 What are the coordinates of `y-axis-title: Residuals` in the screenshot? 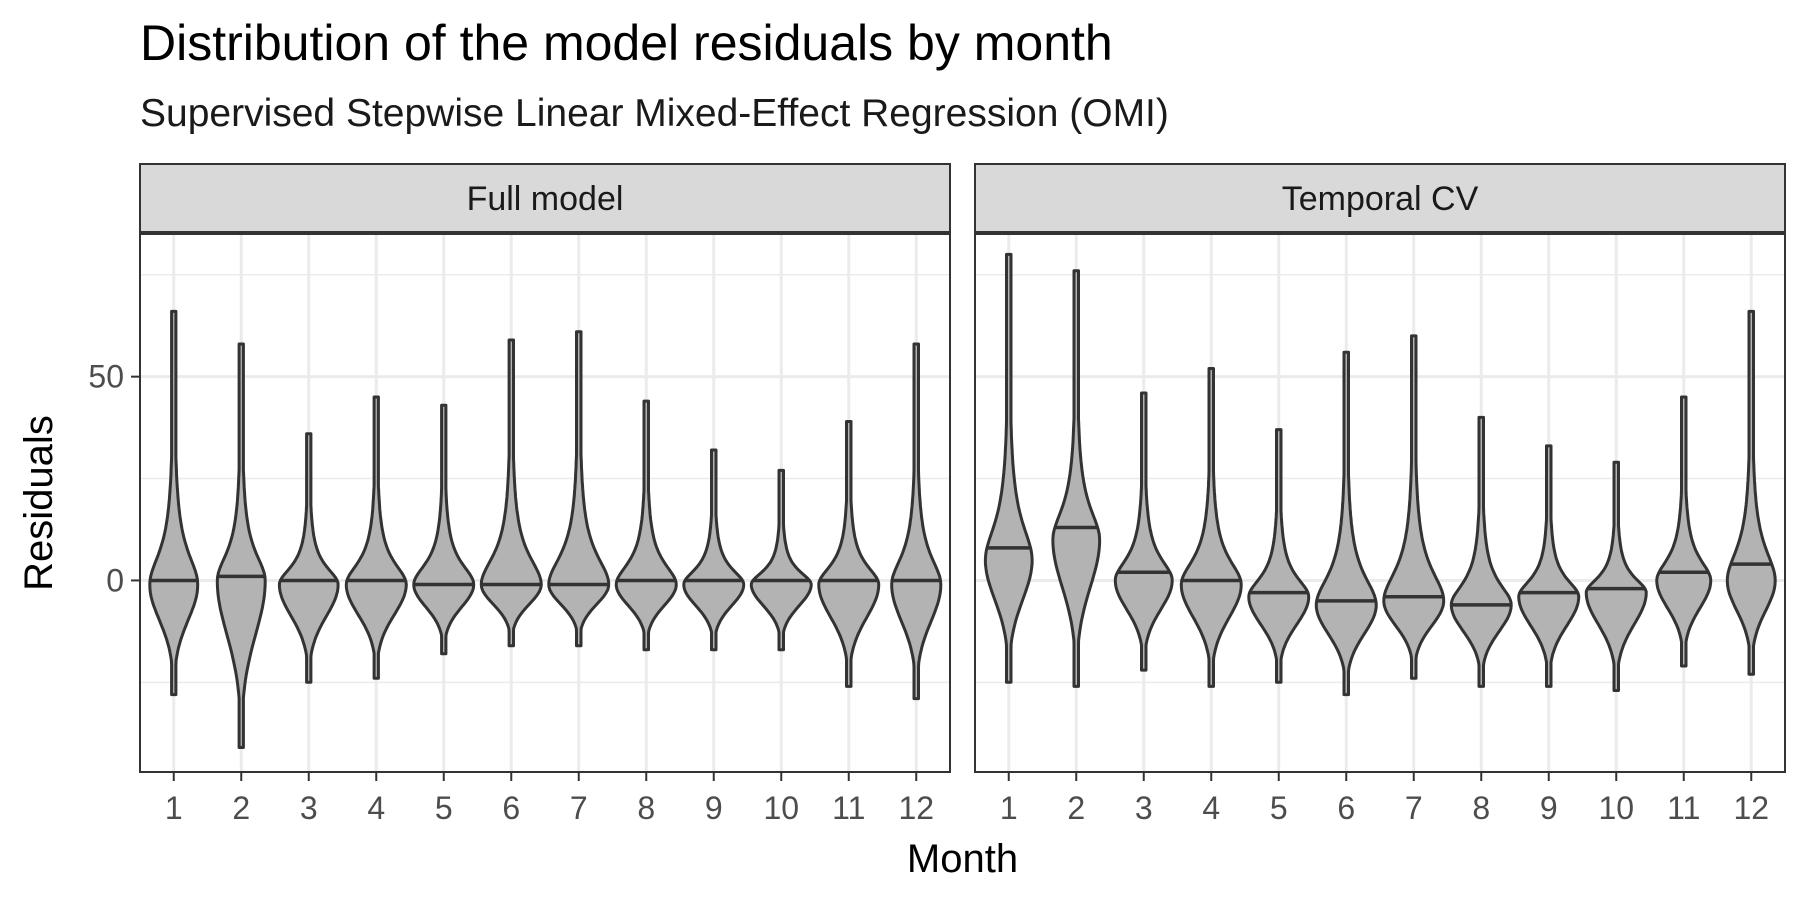 It's located at (39, 503).